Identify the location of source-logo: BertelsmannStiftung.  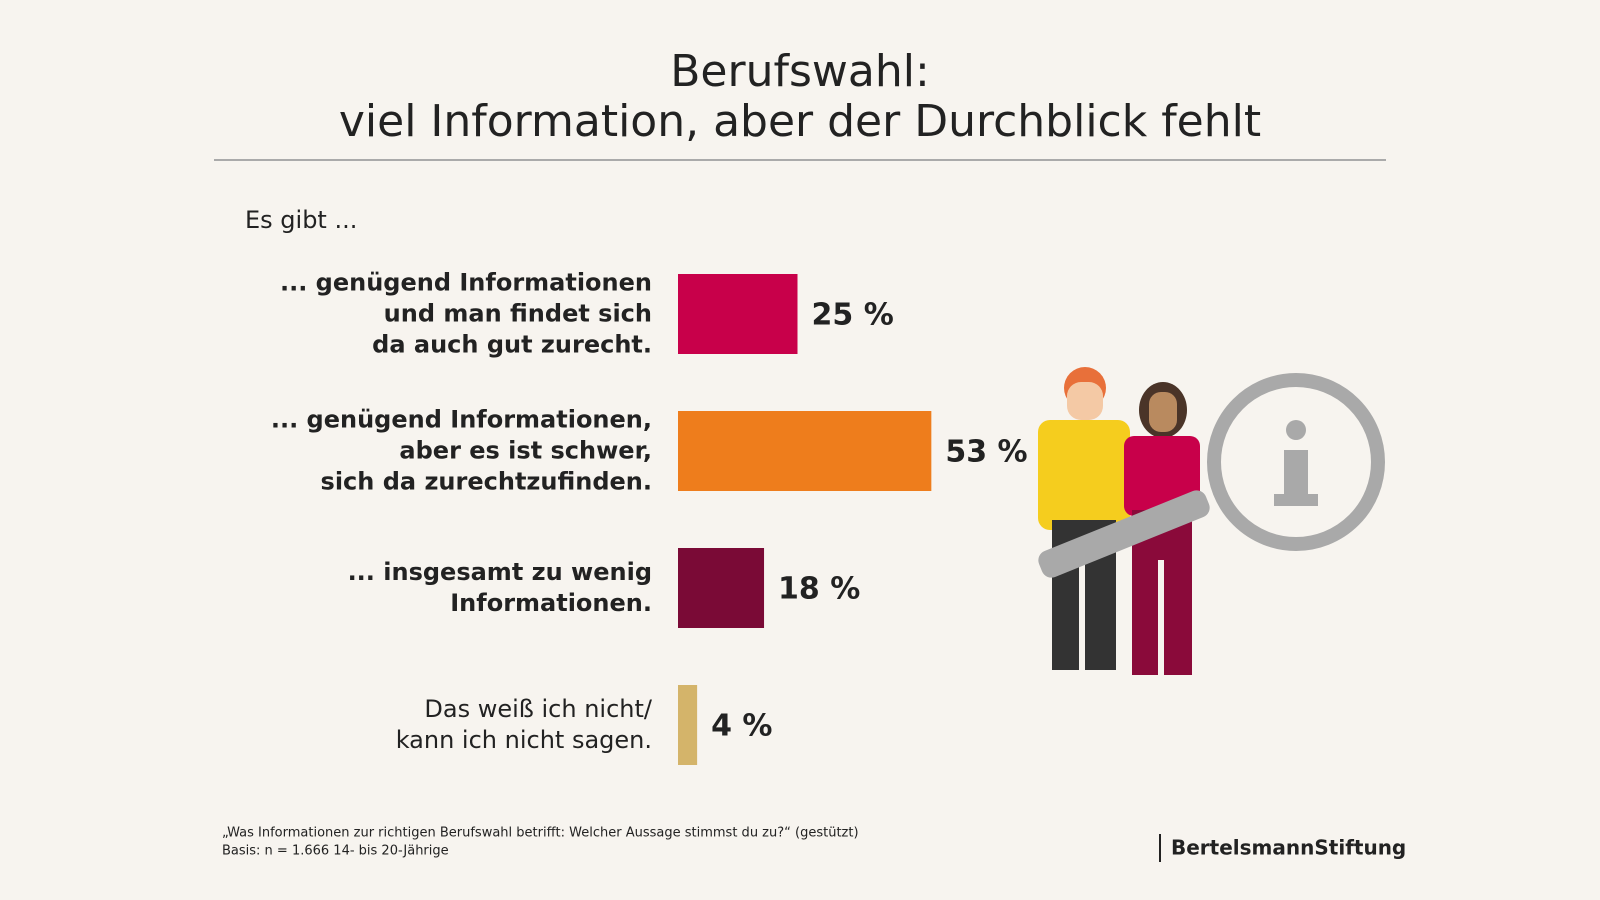
(1288, 848).